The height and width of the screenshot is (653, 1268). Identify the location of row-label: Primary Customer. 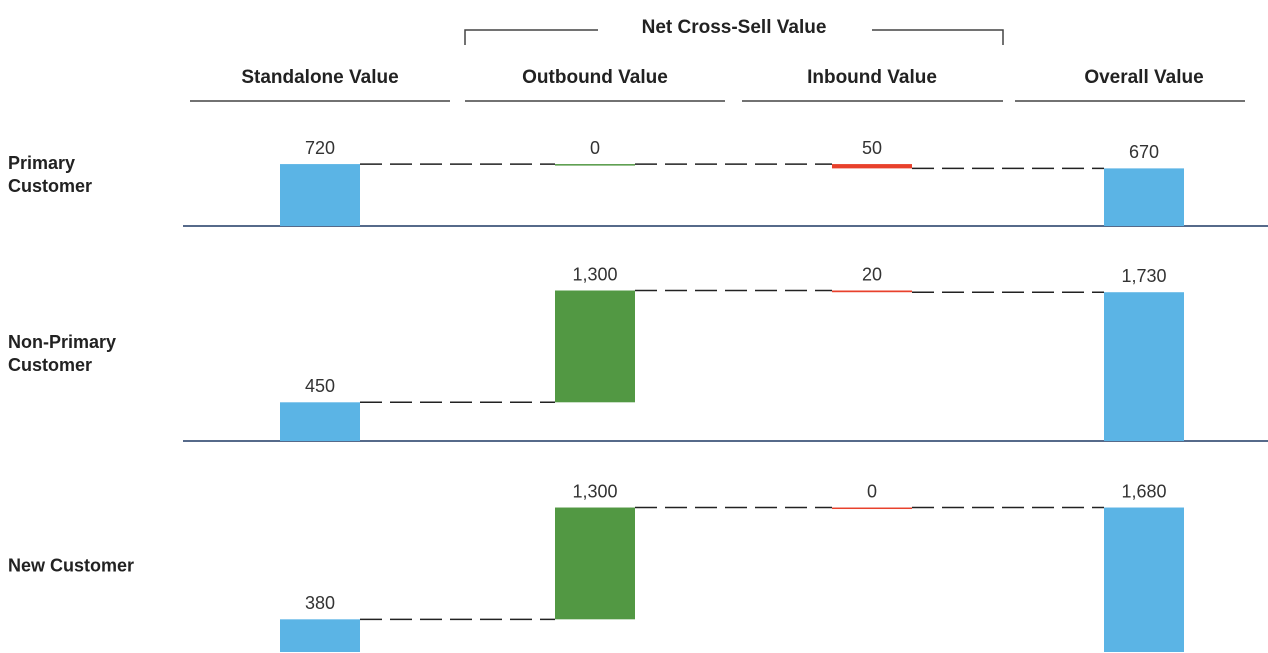
(50, 174).